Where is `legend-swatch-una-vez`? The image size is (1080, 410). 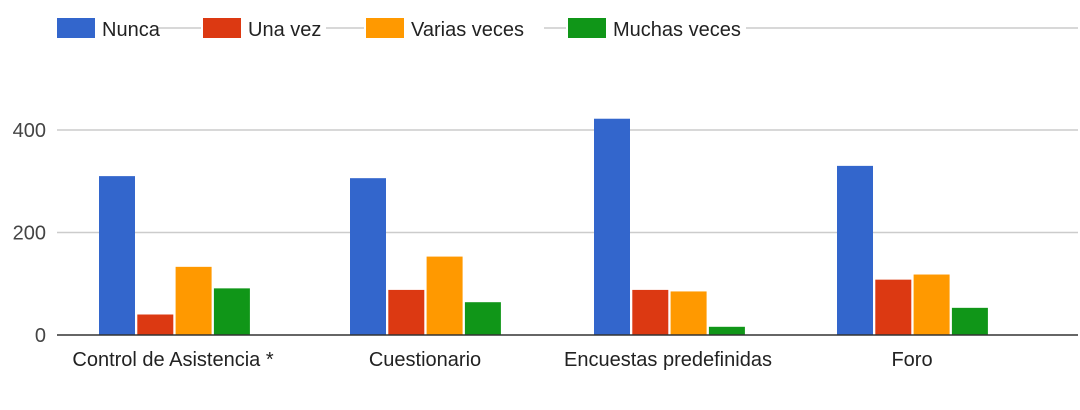
legend-swatch-una-vez is located at coordinates (222, 28).